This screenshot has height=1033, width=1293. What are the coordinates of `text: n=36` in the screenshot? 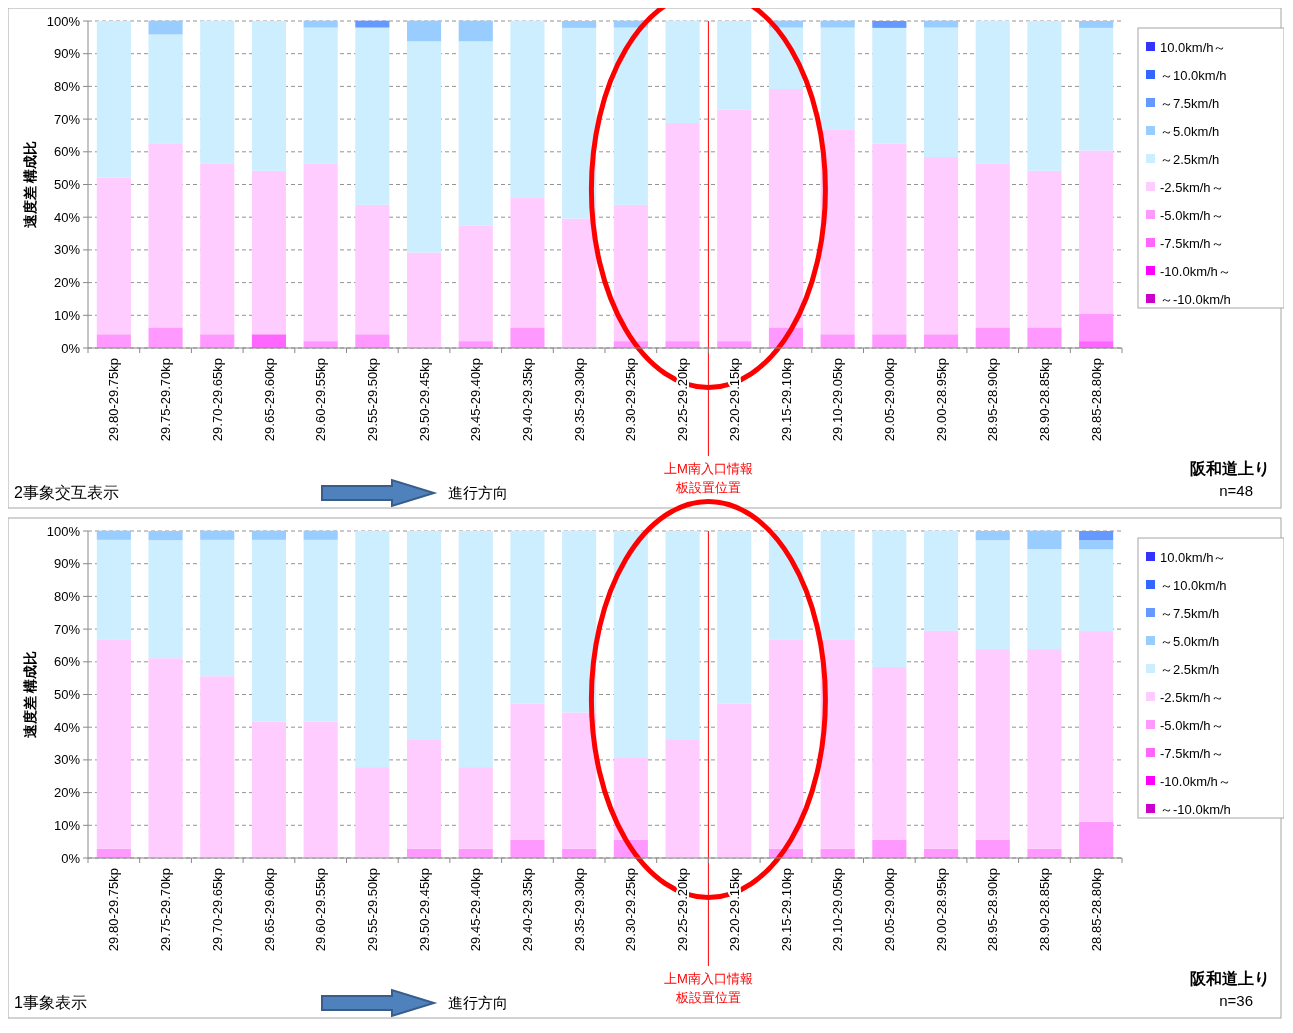 It's located at (1236, 1000).